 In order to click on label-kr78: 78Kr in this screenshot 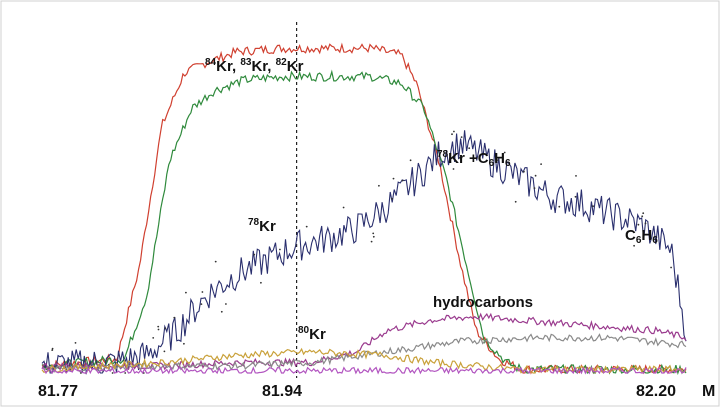, I will do `click(262, 226)`.